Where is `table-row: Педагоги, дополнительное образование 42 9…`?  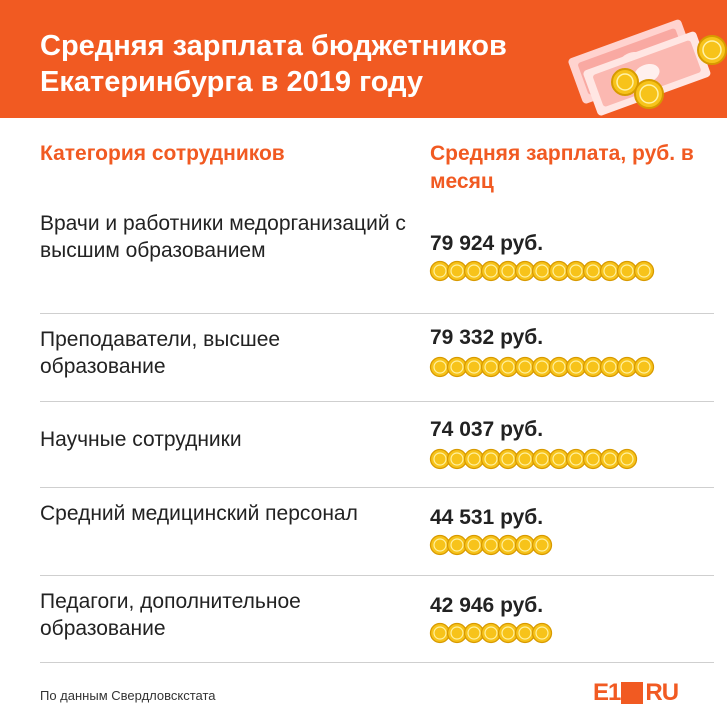
table-row: Педагоги, дополнительное образование 42 9… is located at coordinates (377, 620).